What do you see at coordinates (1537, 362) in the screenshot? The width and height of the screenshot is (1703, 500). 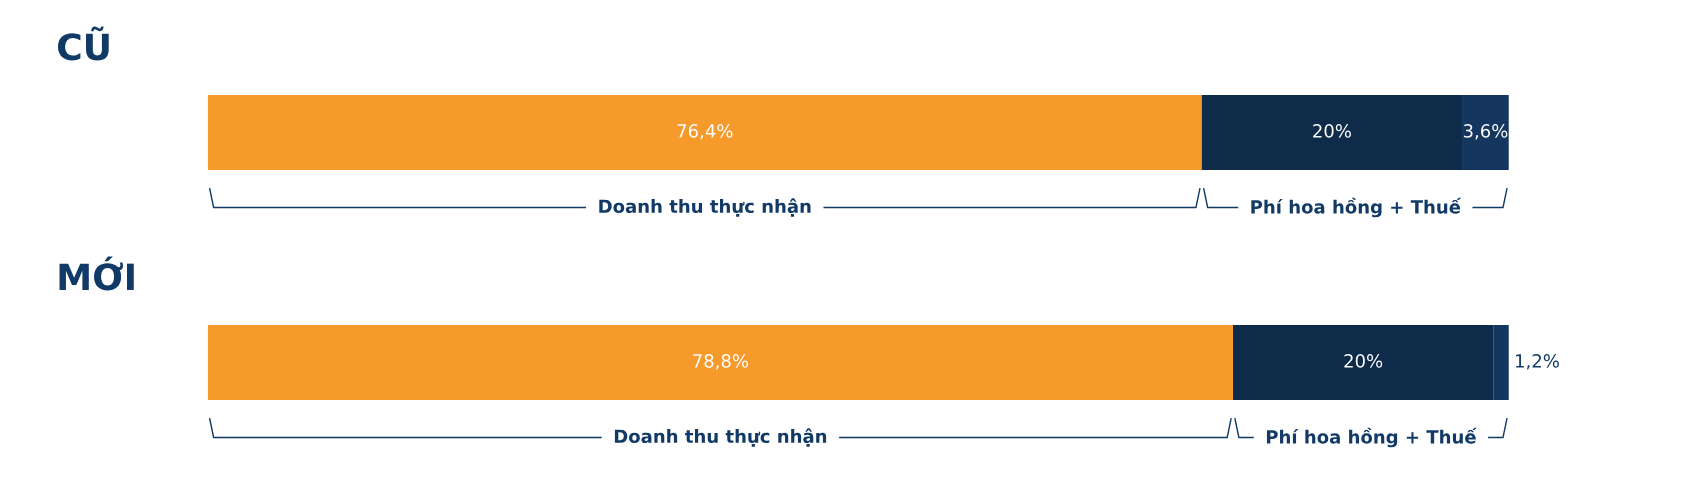 I see `data-label: 1,2%` at bounding box center [1537, 362].